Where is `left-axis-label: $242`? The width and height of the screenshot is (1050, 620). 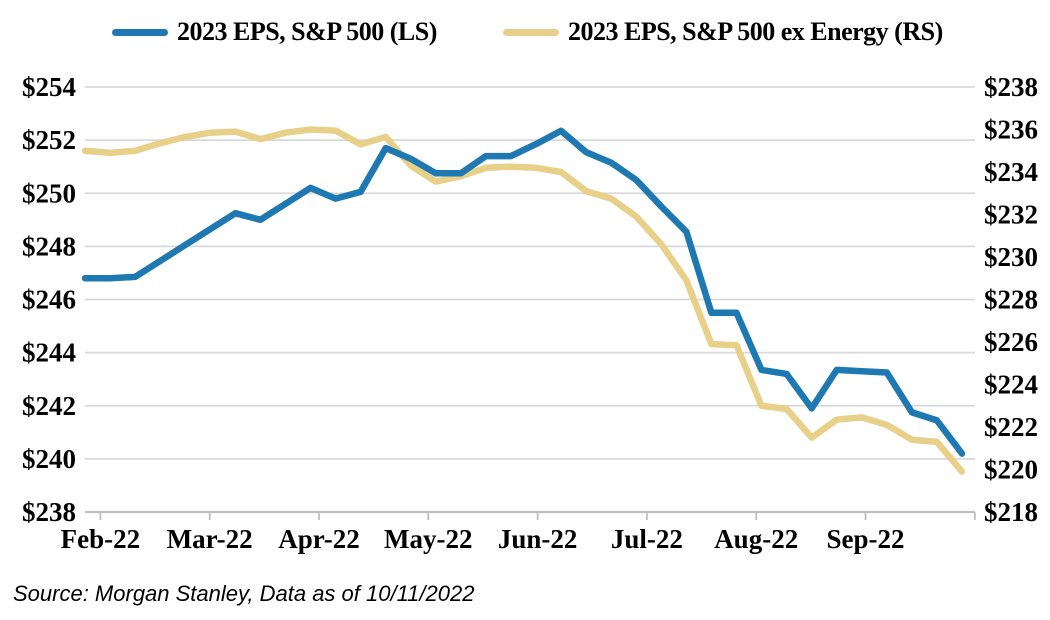
left-axis-label: $242 is located at coordinates (49, 406).